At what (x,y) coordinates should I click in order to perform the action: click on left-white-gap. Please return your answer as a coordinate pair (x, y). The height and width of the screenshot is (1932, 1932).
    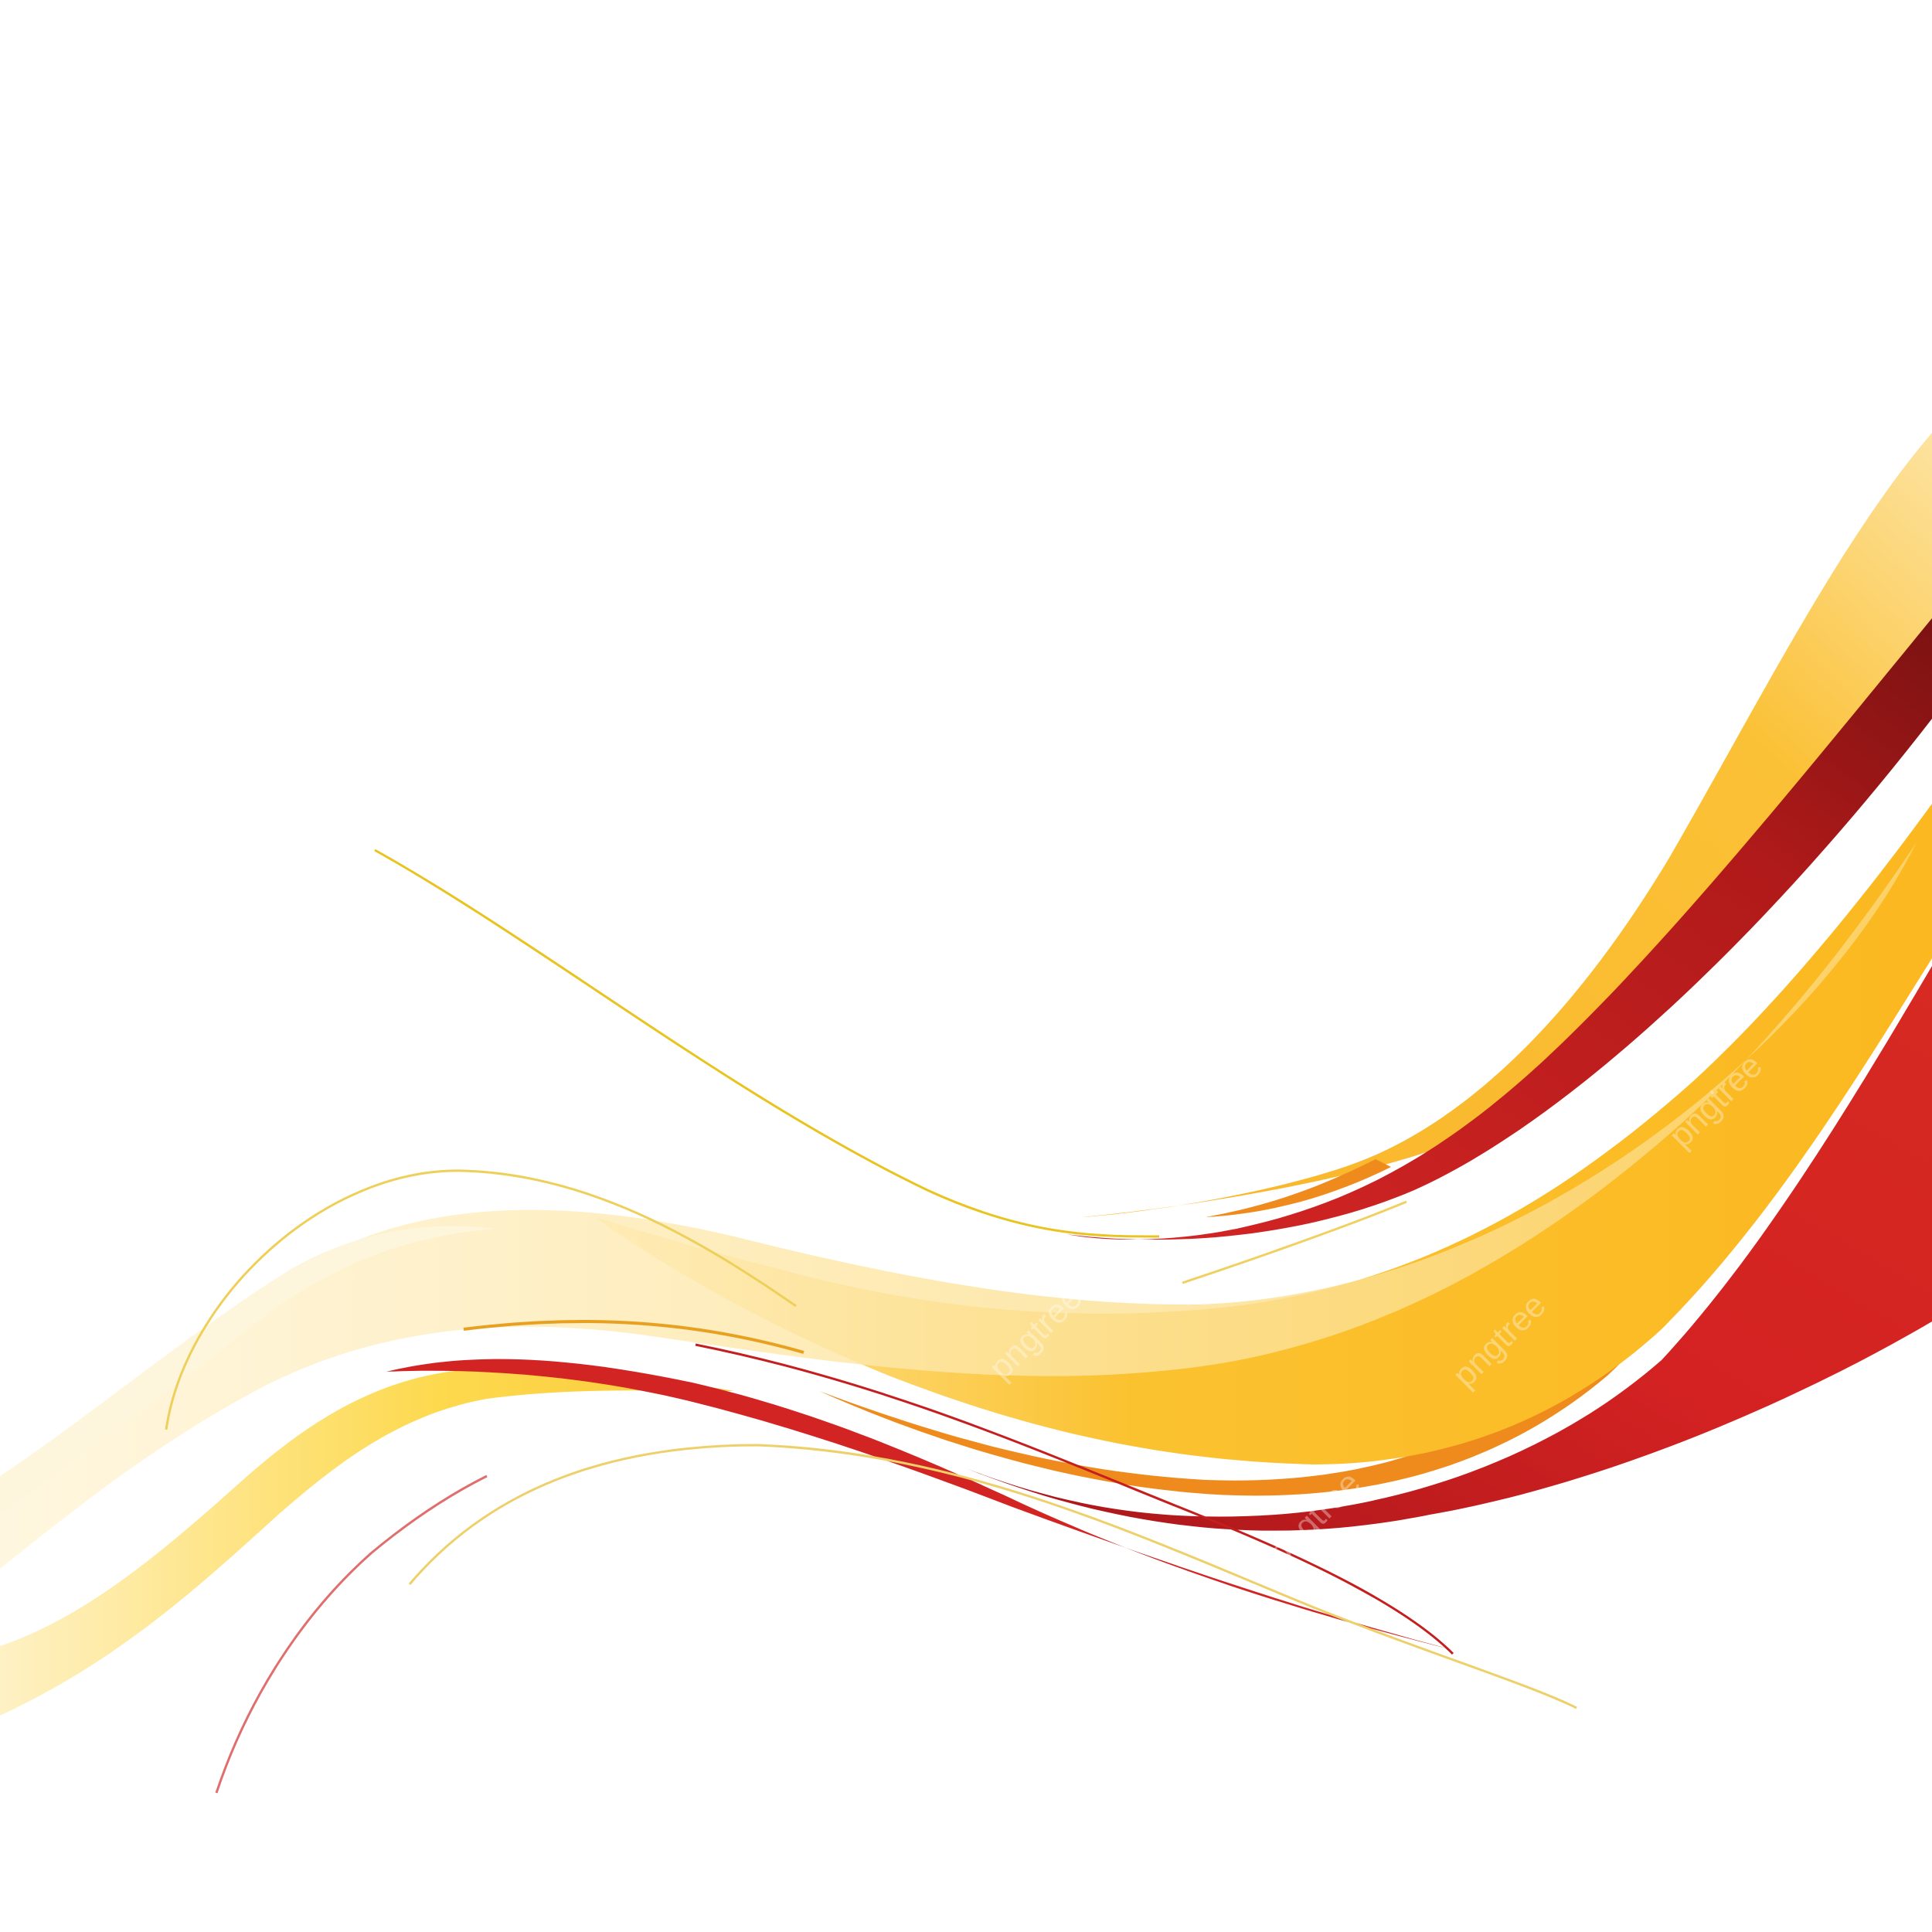
    Looking at the image, I should click on (232, 1501).